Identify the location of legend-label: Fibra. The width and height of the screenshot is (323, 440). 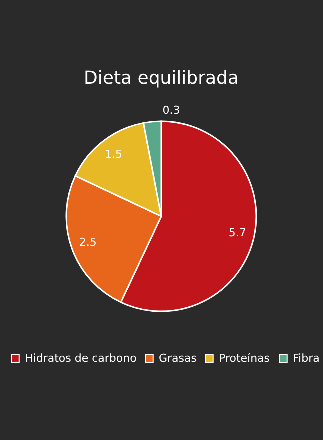
(306, 358).